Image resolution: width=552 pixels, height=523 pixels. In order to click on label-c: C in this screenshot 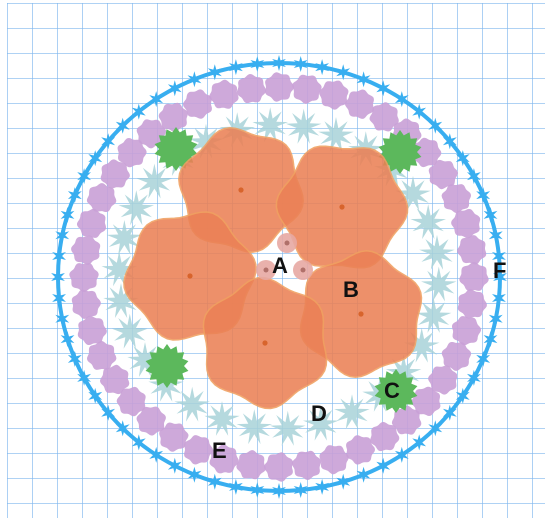, I will do `click(392, 390)`.